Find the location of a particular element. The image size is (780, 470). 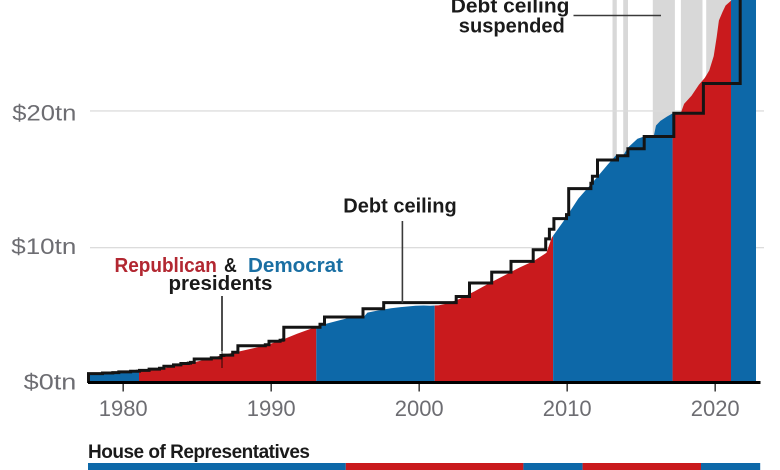

svg-text: 2000 is located at coordinates (419, 408).